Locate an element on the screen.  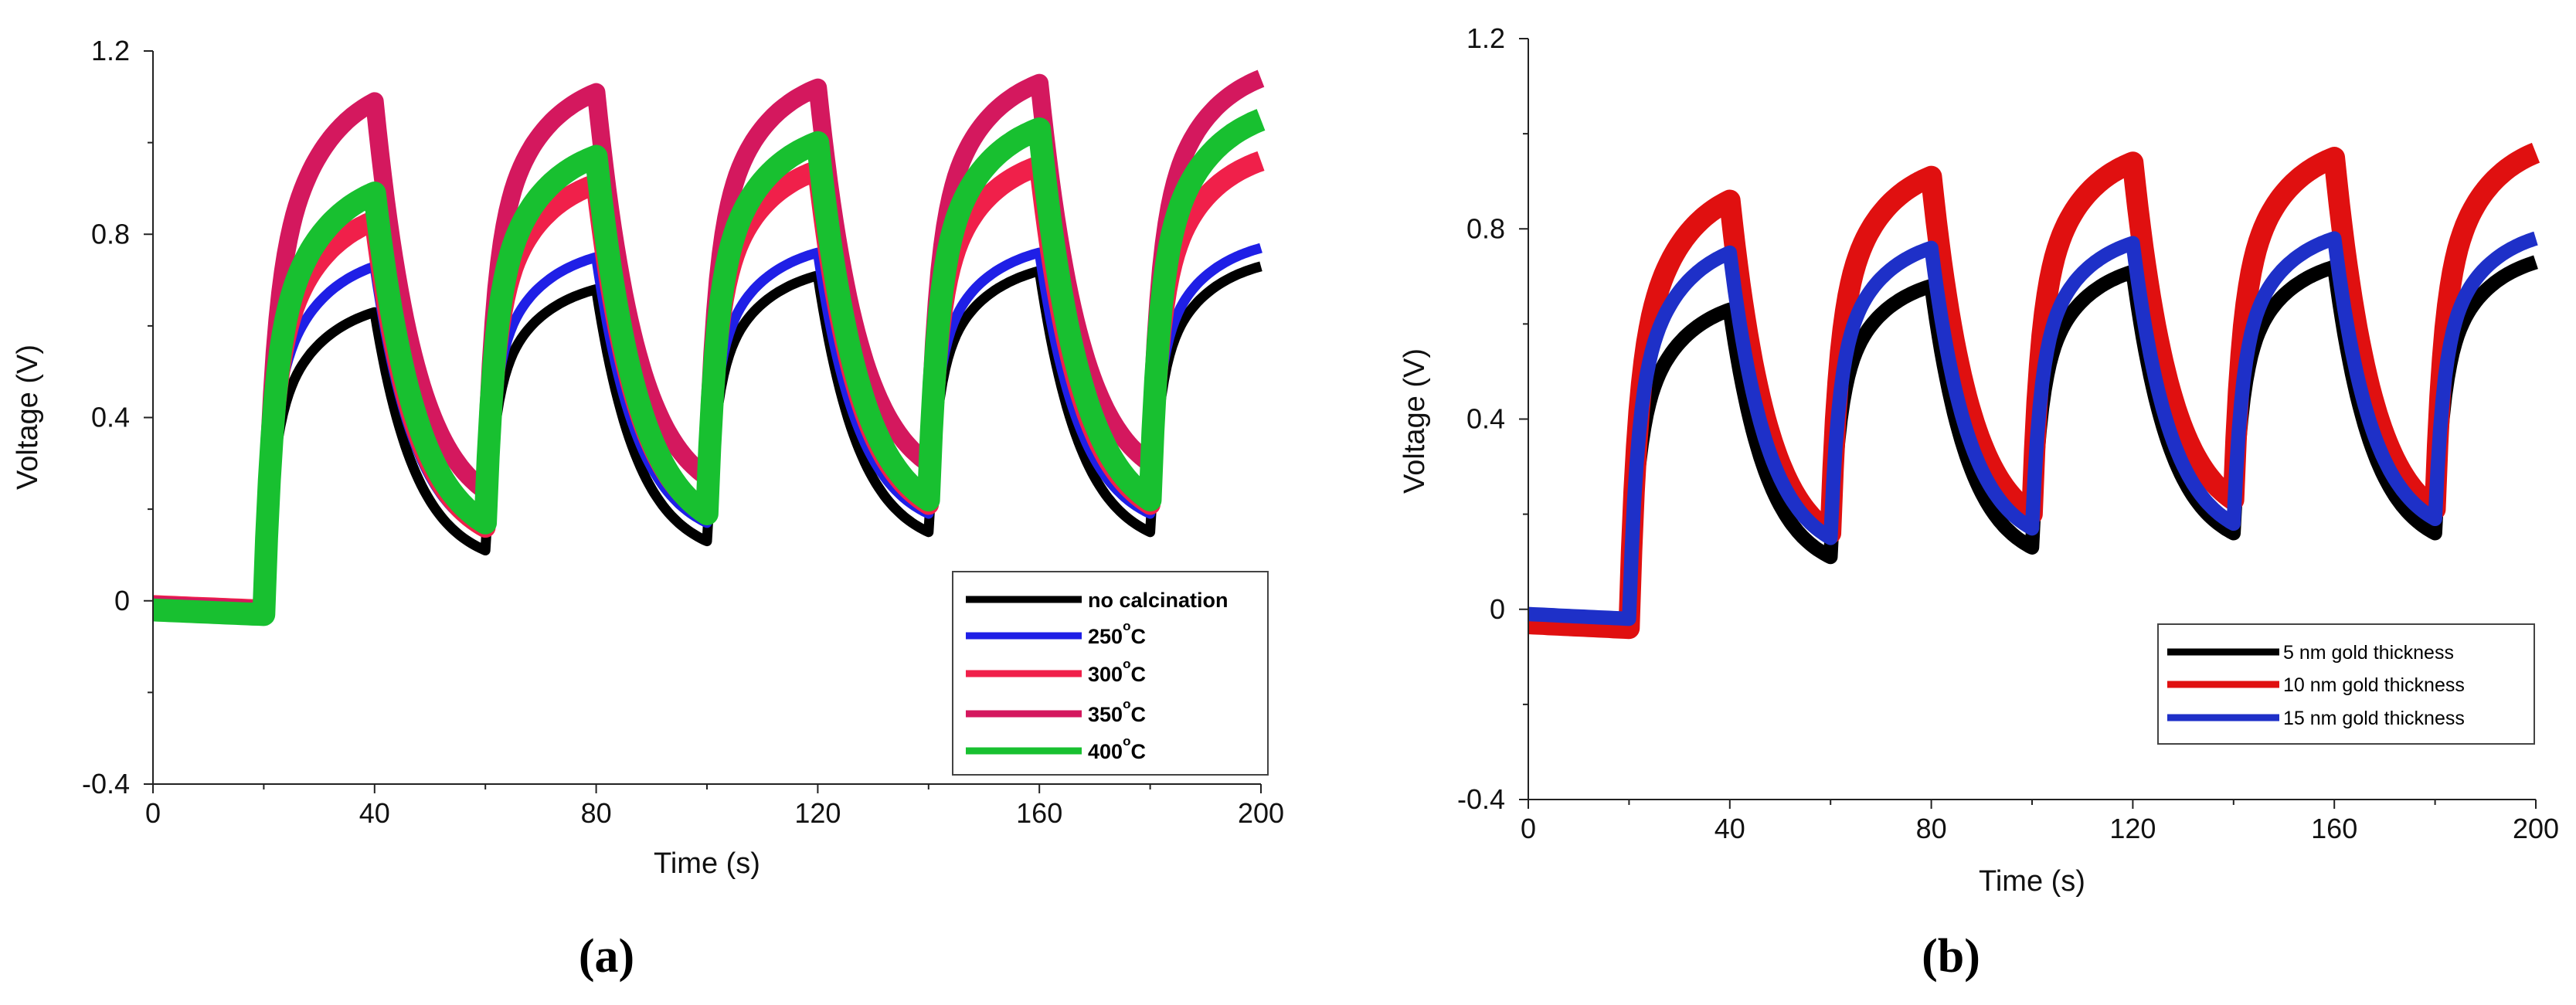
x-tick-label-a-1: 40 is located at coordinates (374, 813).